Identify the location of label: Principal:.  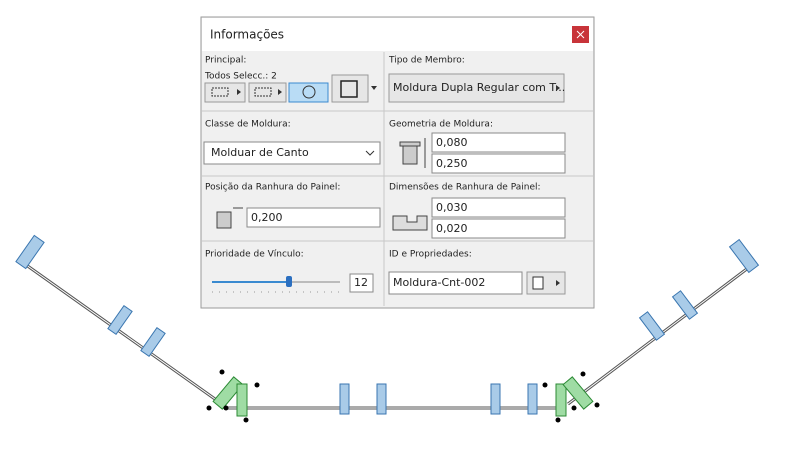
(225, 61).